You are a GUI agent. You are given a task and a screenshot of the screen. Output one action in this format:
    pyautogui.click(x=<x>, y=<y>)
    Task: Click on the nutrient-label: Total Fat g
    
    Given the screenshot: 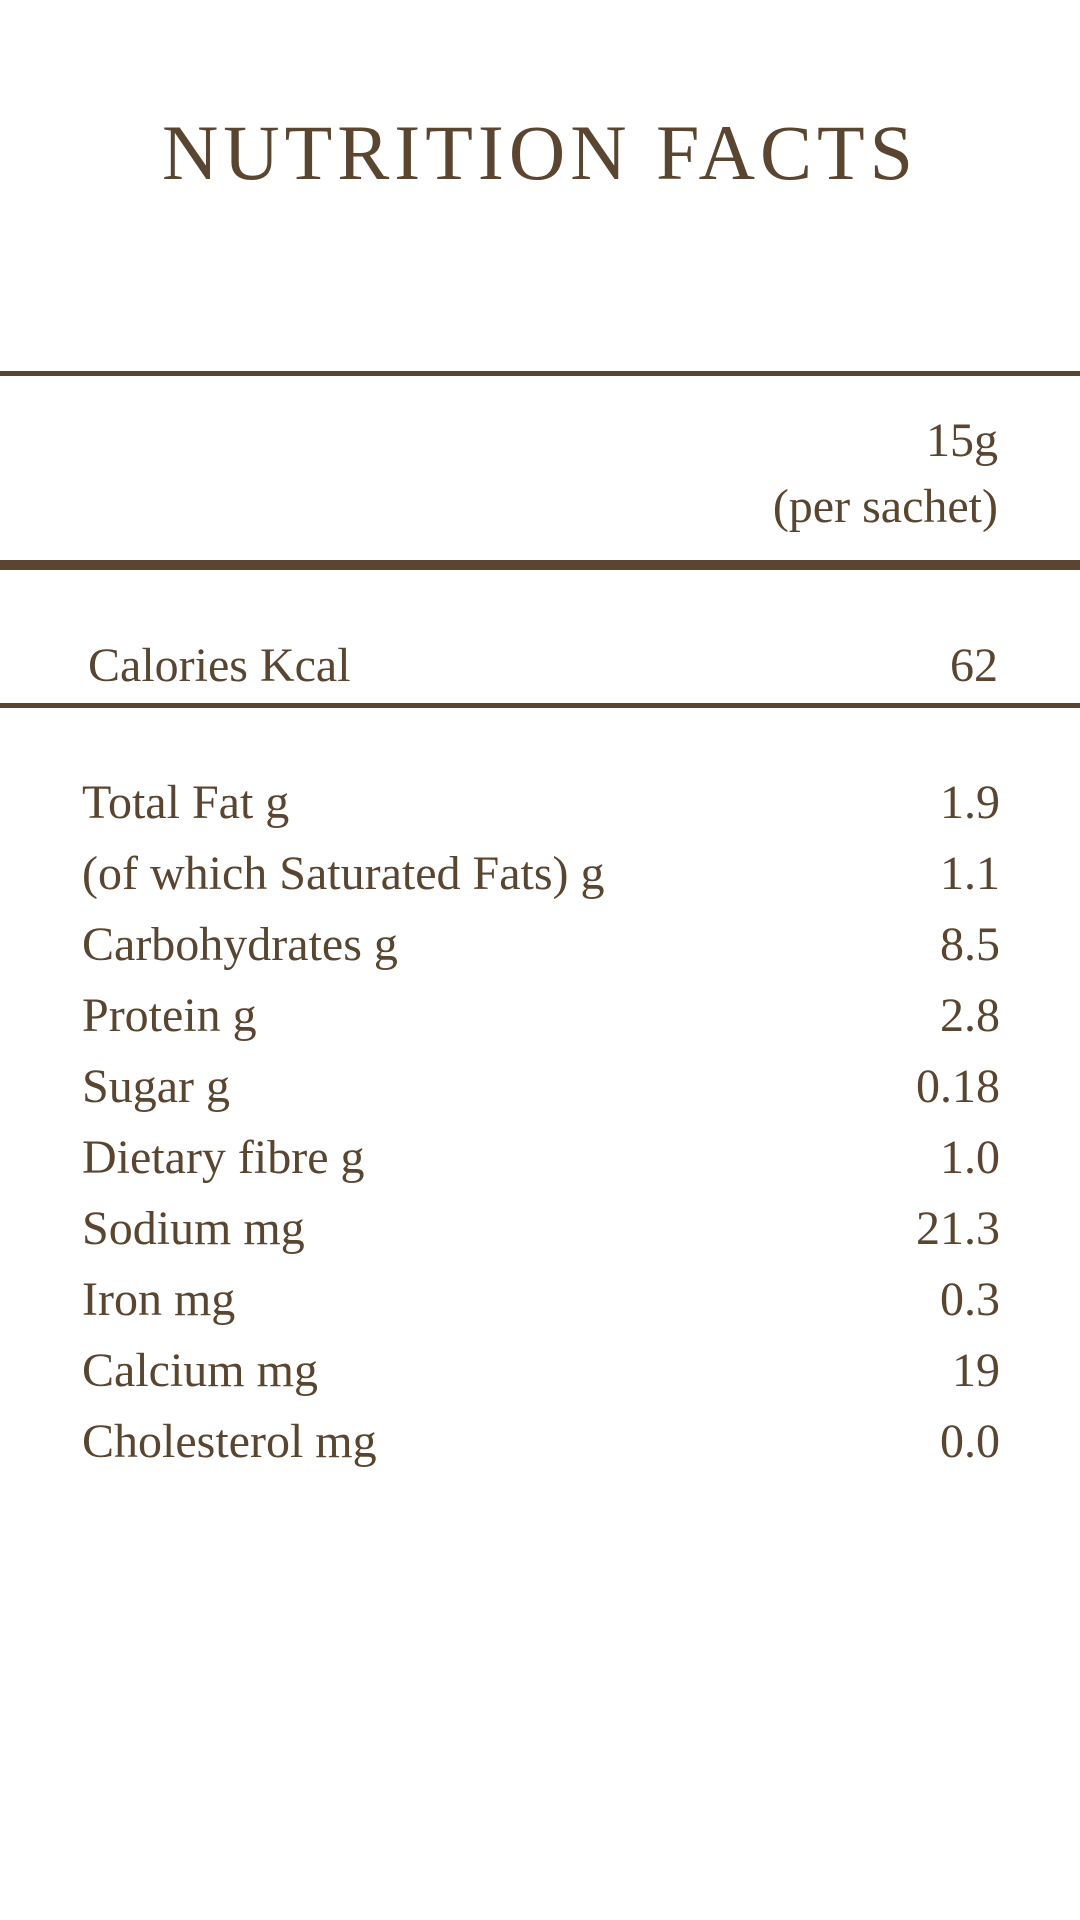 What is the action you would take?
    pyautogui.click(x=186, y=802)
    